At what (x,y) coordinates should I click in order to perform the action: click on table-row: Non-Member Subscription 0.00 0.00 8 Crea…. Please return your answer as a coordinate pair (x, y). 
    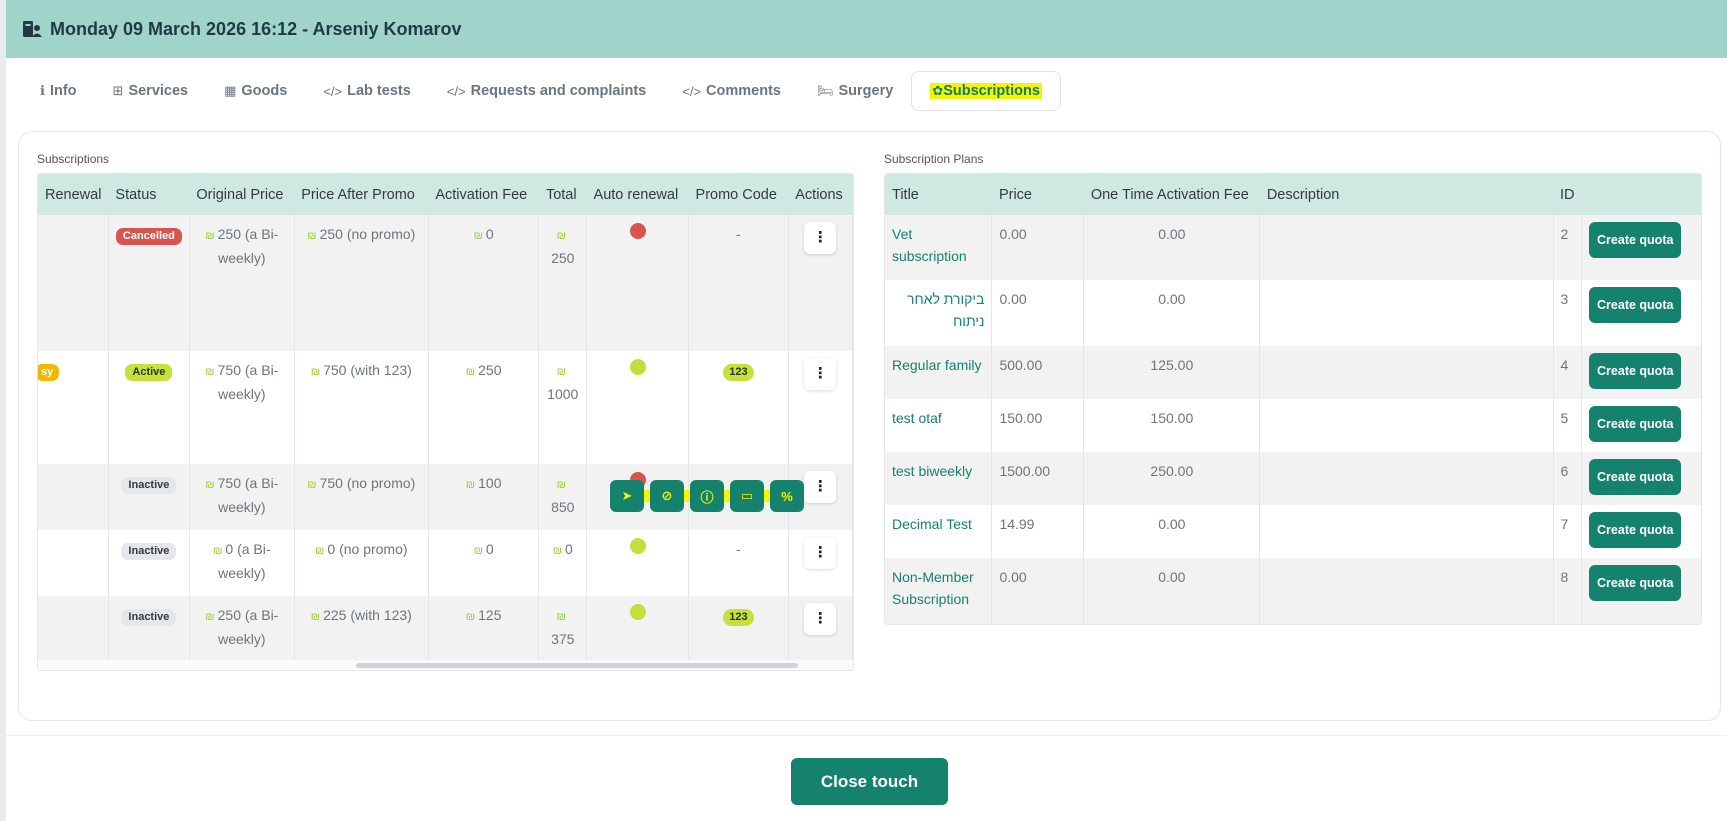
    Looking at the image, I should click on (1293, 591).